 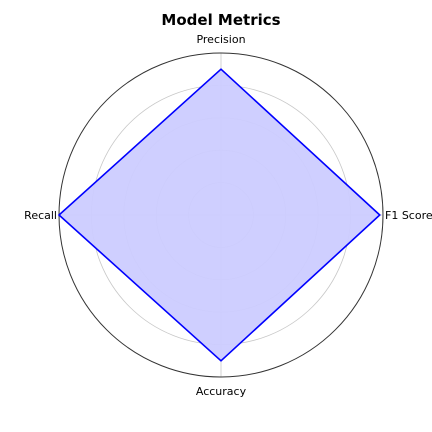 I want to click on axis-label-accuracy: Accuracy, so click(x=221, y=391).